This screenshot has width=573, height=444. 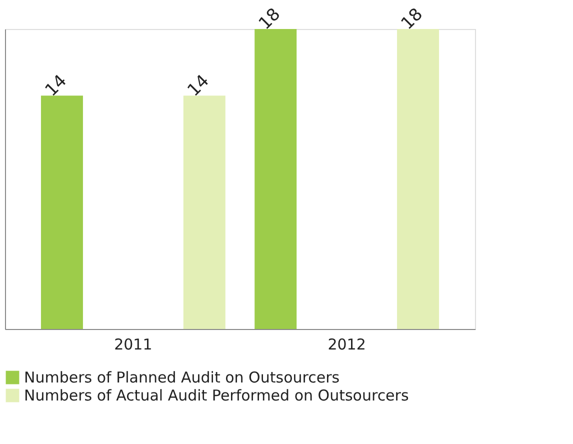 I want to click on x-tick-label: 2011, so click(x=133, y=345).